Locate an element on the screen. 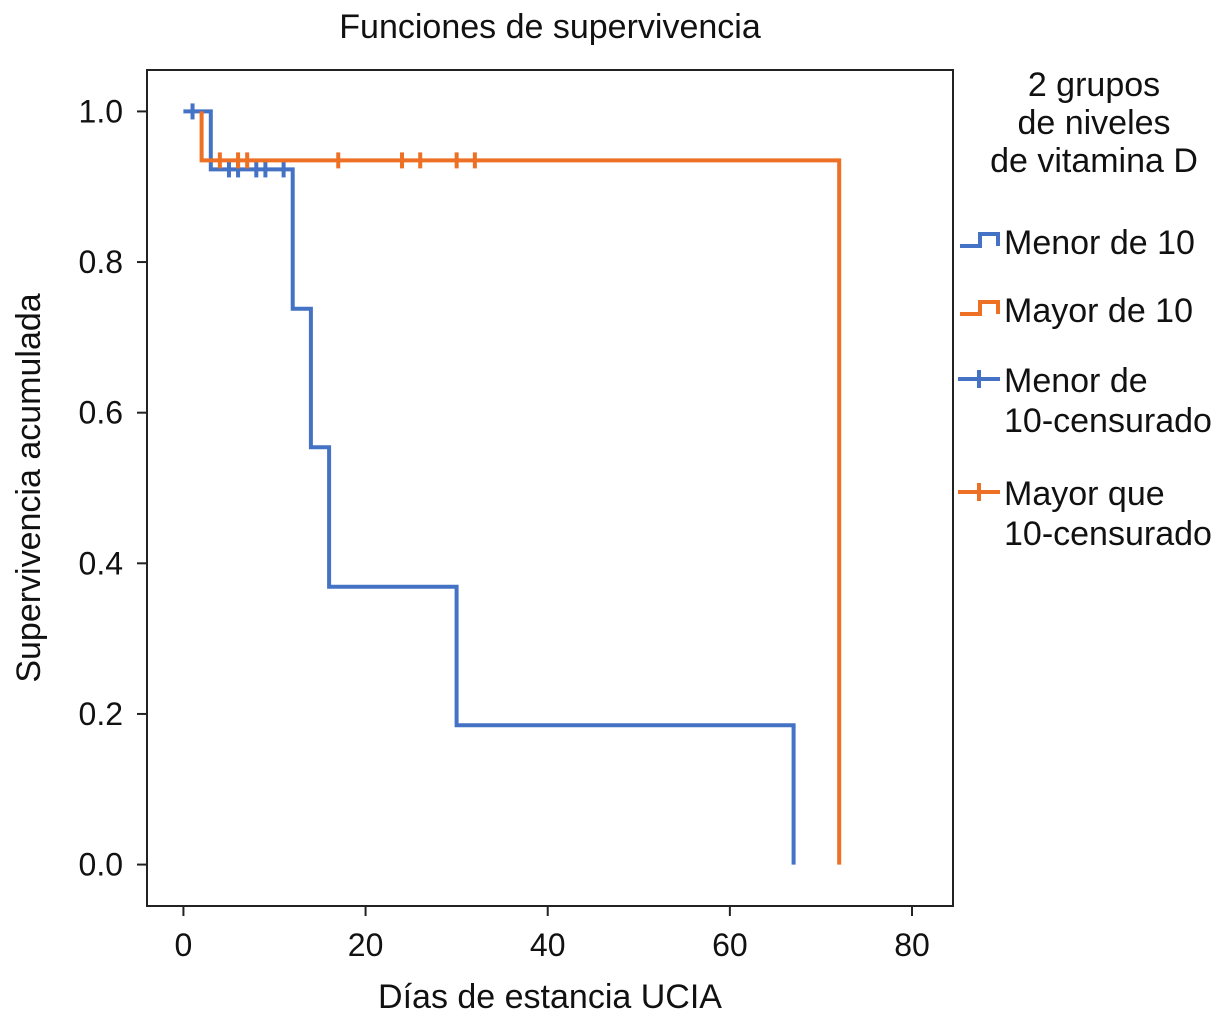 The height and width of the screenshot is (1024, 1232). legend-label: Menor de is located at coordinates (1076, 381).